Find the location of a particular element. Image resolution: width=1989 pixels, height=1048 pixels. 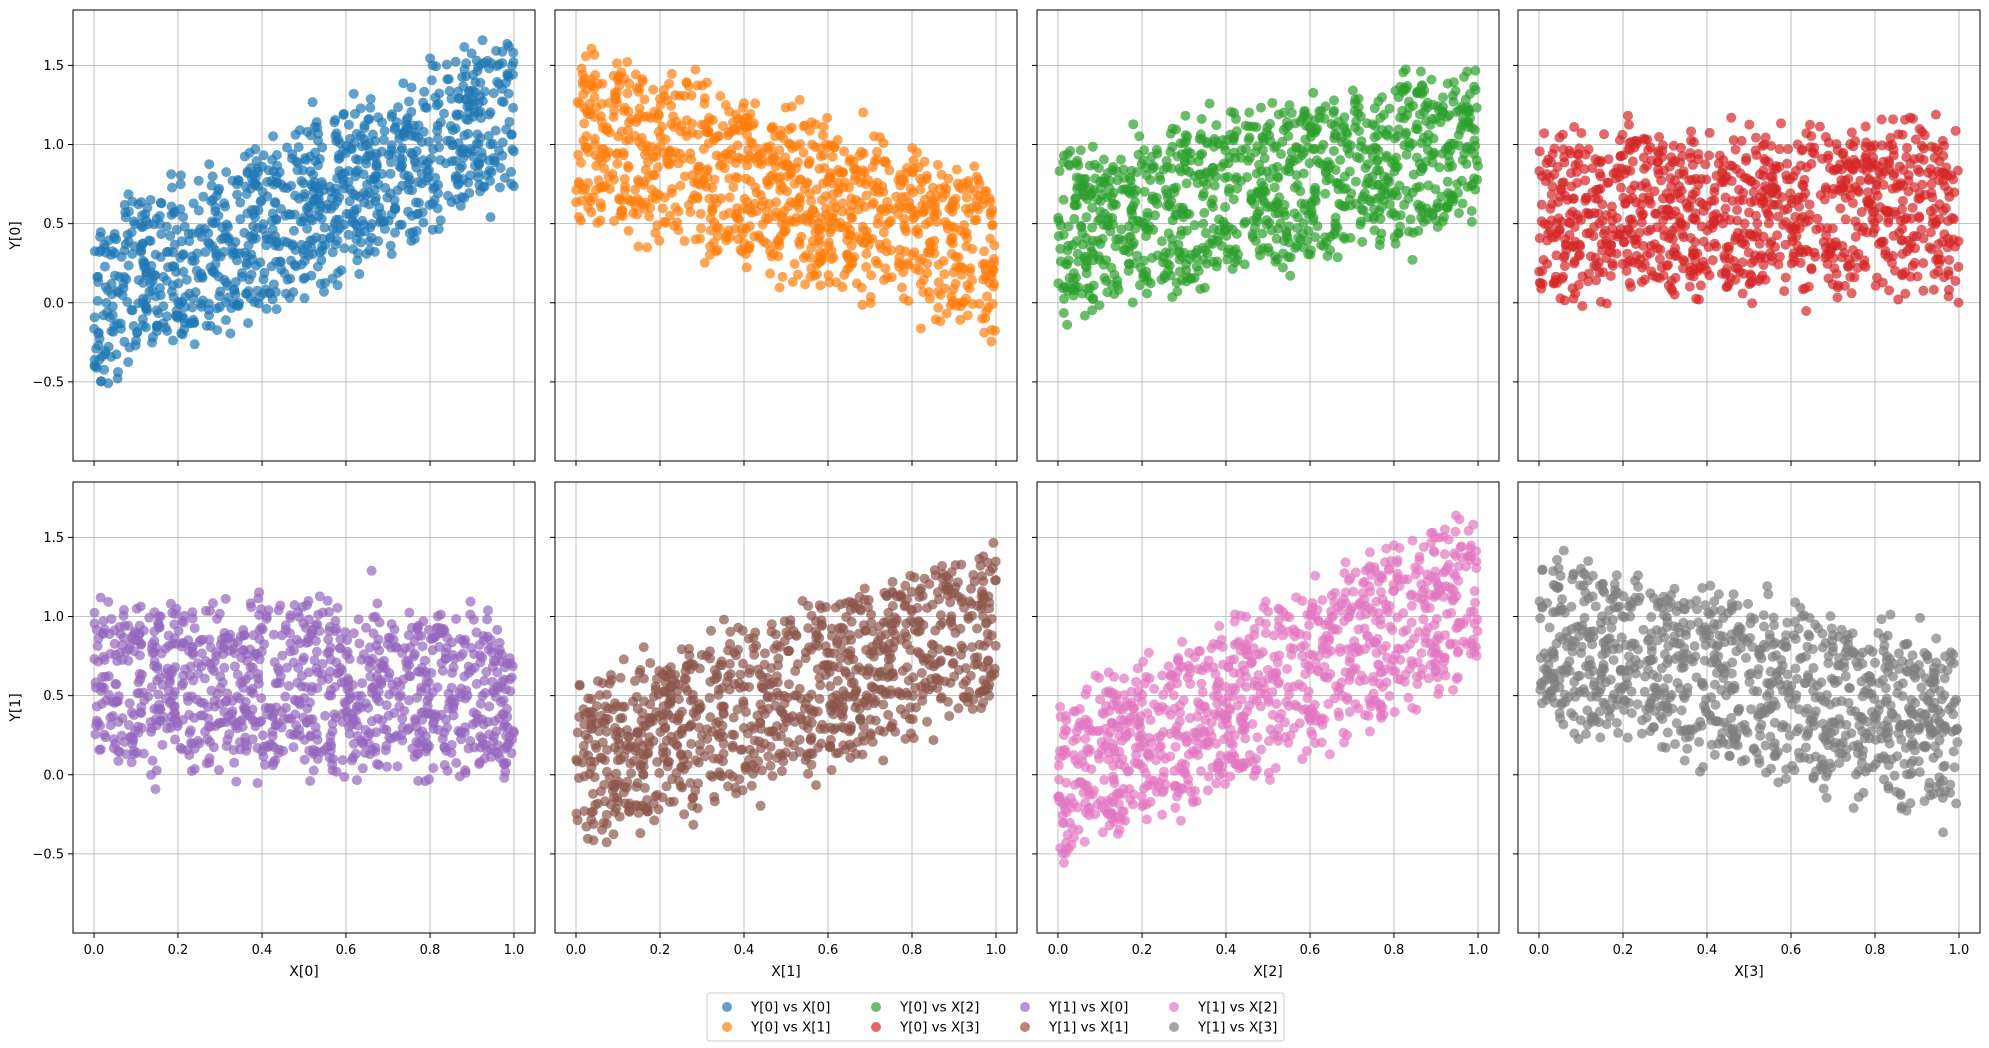

series-y-1-vs-x-0- is located at coordinates (304, 680).